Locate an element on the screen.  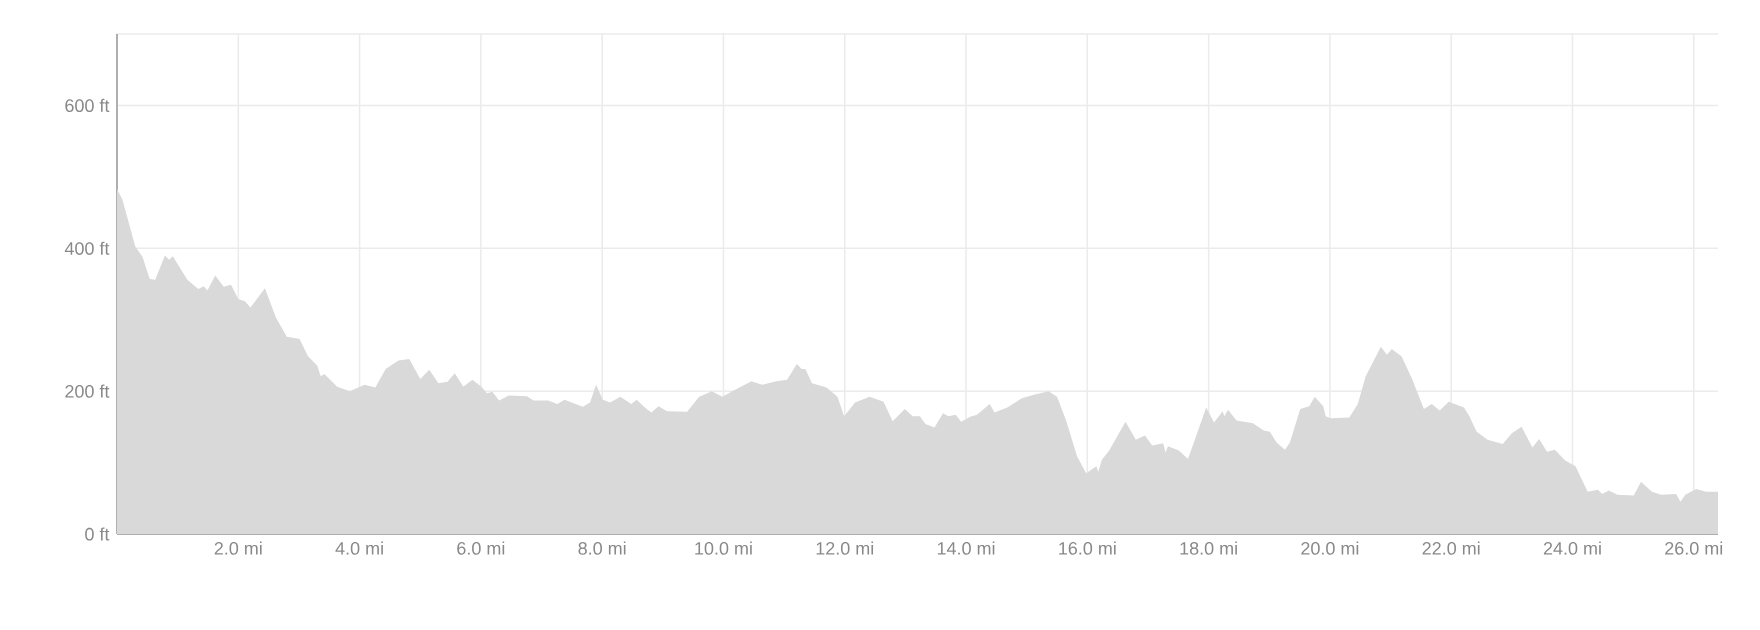
x-tick-label: 10.0 mi is located at coordinates (723, 548).